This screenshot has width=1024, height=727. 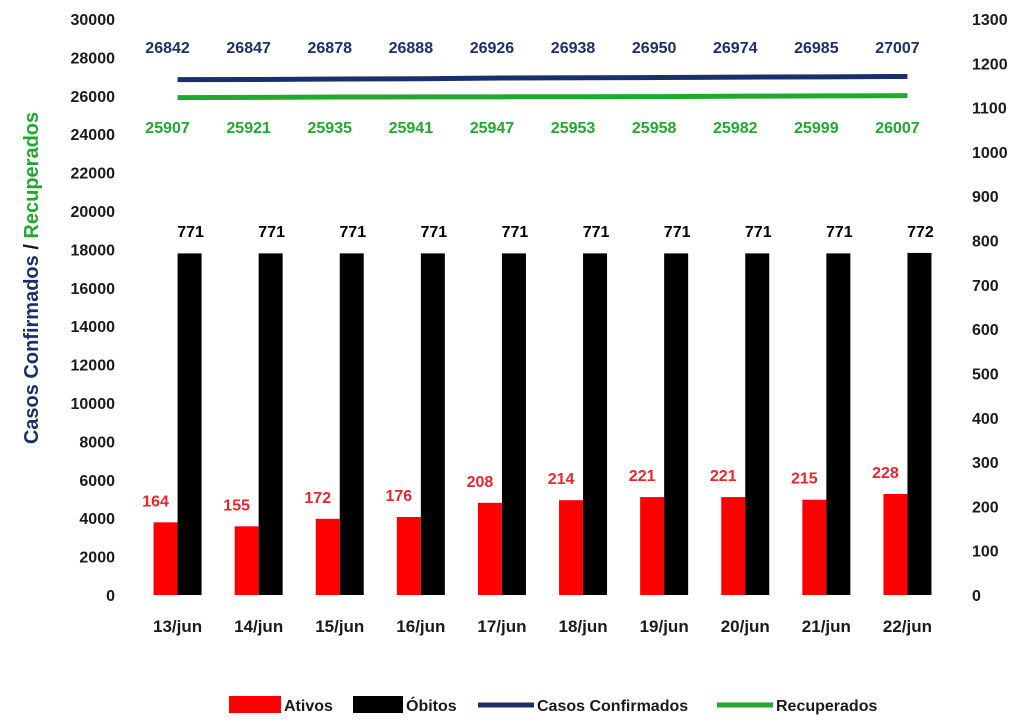 I want to click on x-tick-label: 16/jun, so click(x=420, y=626).